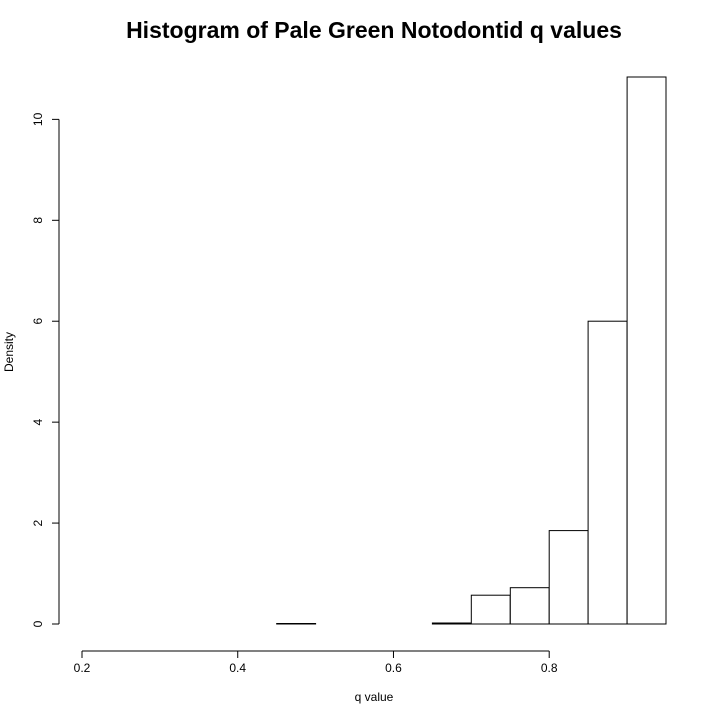 The width and height of the screenshot is (720, 720). I want to click on x-axis-label: q value, so click(374, 697).